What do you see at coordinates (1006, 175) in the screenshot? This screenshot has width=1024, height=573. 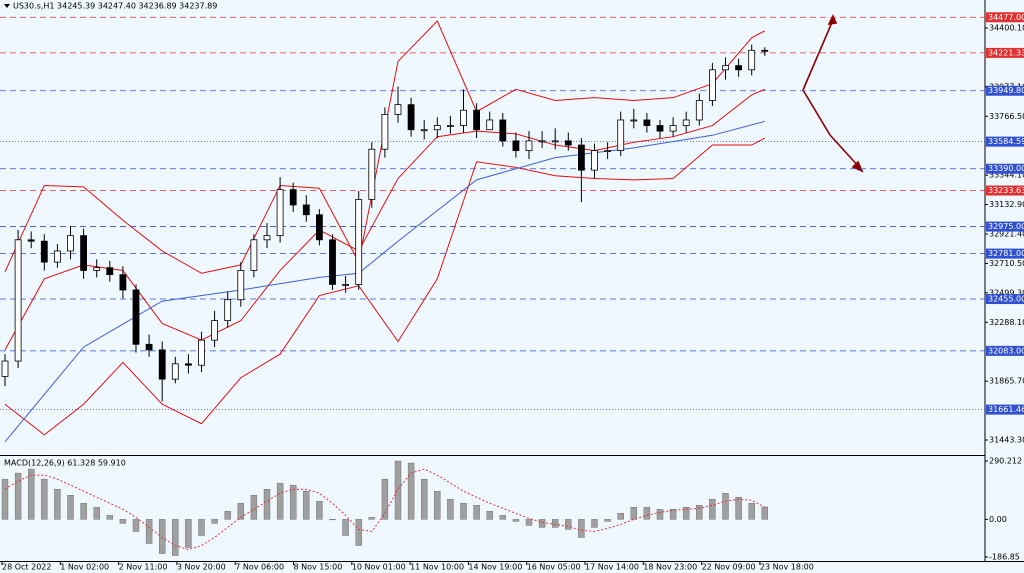 I see `y-tick-label: 33344.10` at bounding box center [1006, 175].